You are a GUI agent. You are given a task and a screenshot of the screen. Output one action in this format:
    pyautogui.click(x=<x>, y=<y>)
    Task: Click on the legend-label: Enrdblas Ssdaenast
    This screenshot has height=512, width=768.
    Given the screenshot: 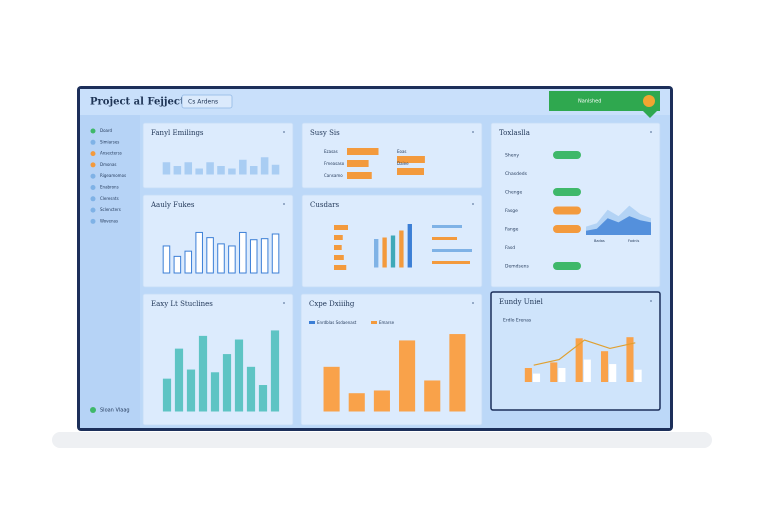 What is the action you would take?
    pyautogui.click(x=337, y=322)
    